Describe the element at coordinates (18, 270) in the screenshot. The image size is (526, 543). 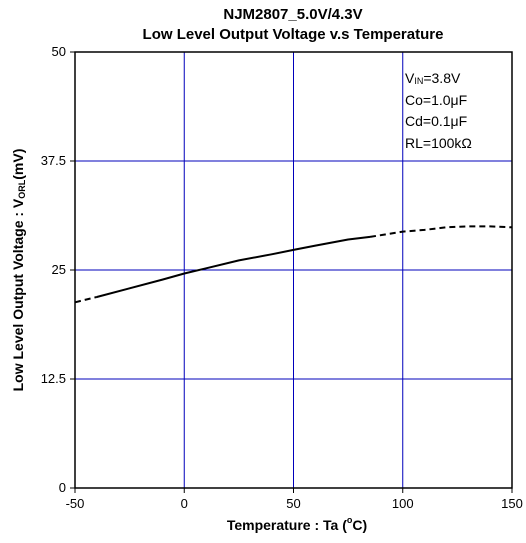
I see `y-axis-title: Low Level Output Voltage : VORL(mV)` at that location.